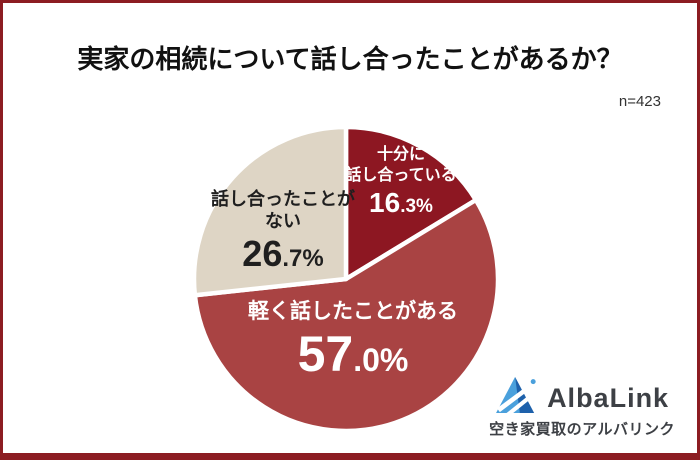 This screenshot has width=700, height=460. Describe the element at coordinates (582, 429) in the screenshot. I see `albalink-tagline: 空き家買取のアルバリンク` at that location.